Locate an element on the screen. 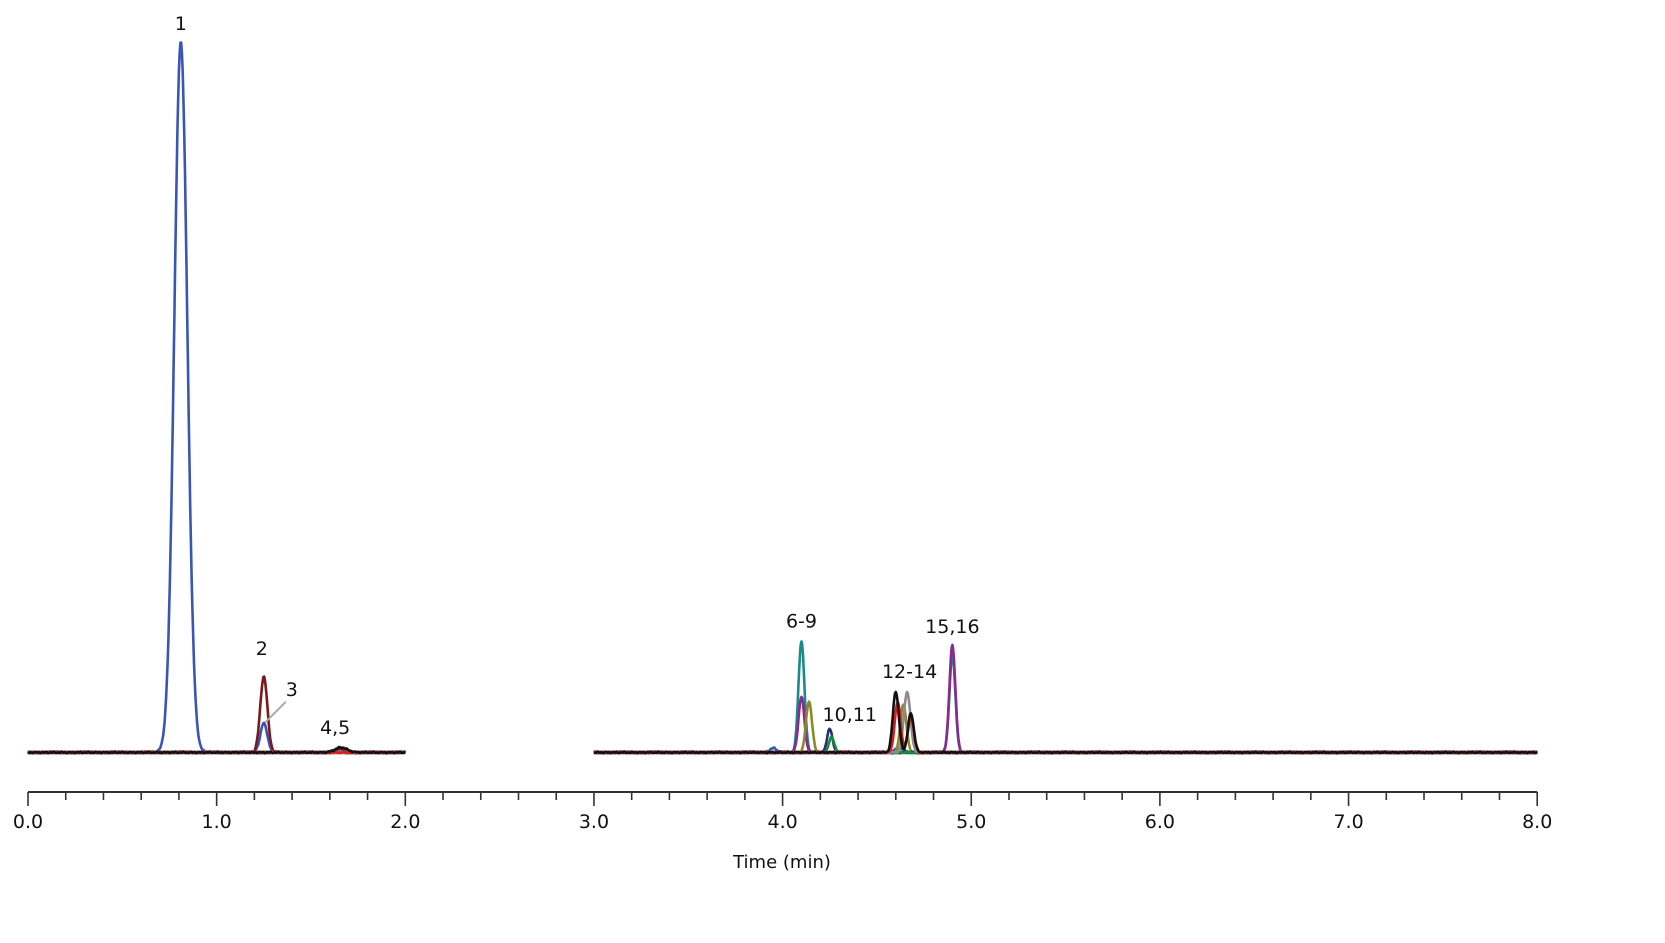 The height and width of the screenshot is (943, 1665). trace-purple is located at coordinates (1065, 699).